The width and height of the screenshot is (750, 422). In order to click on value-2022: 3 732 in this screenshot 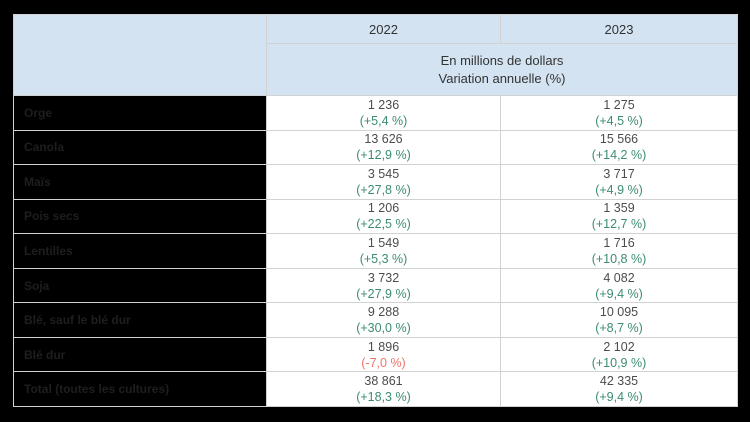, I will do `click(383, 277)`.